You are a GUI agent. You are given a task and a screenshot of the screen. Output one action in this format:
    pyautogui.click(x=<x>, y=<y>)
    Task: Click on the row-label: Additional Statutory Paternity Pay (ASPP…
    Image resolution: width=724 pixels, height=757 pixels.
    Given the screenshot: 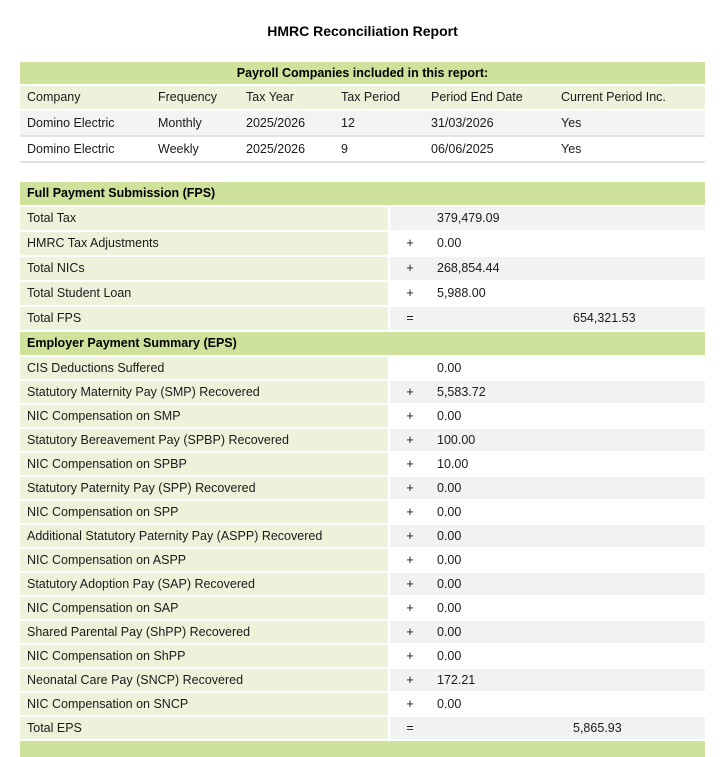 What is the action you would take?
    pyautogui.click(x=204, y=536)
    